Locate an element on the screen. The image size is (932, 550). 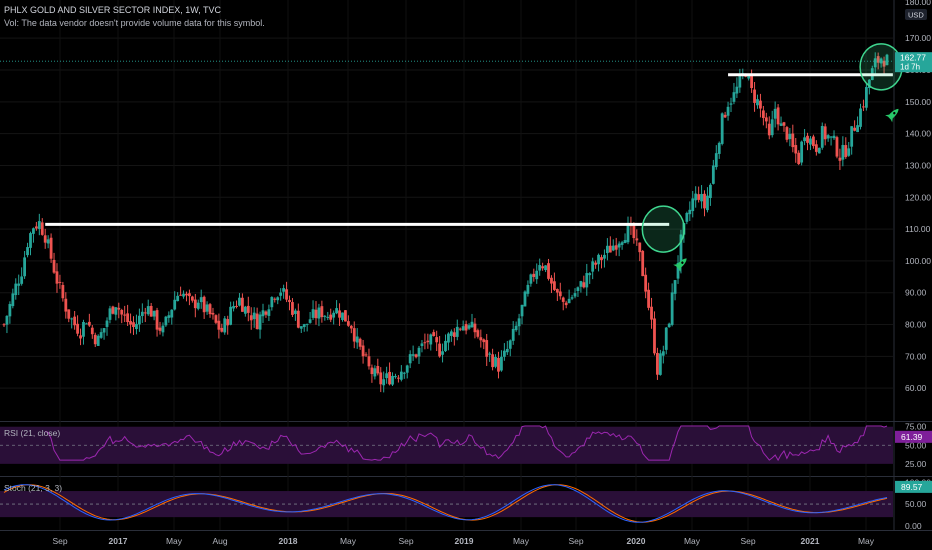
rsi-tick-label: 50.00 is located at coordinates (916, 445).